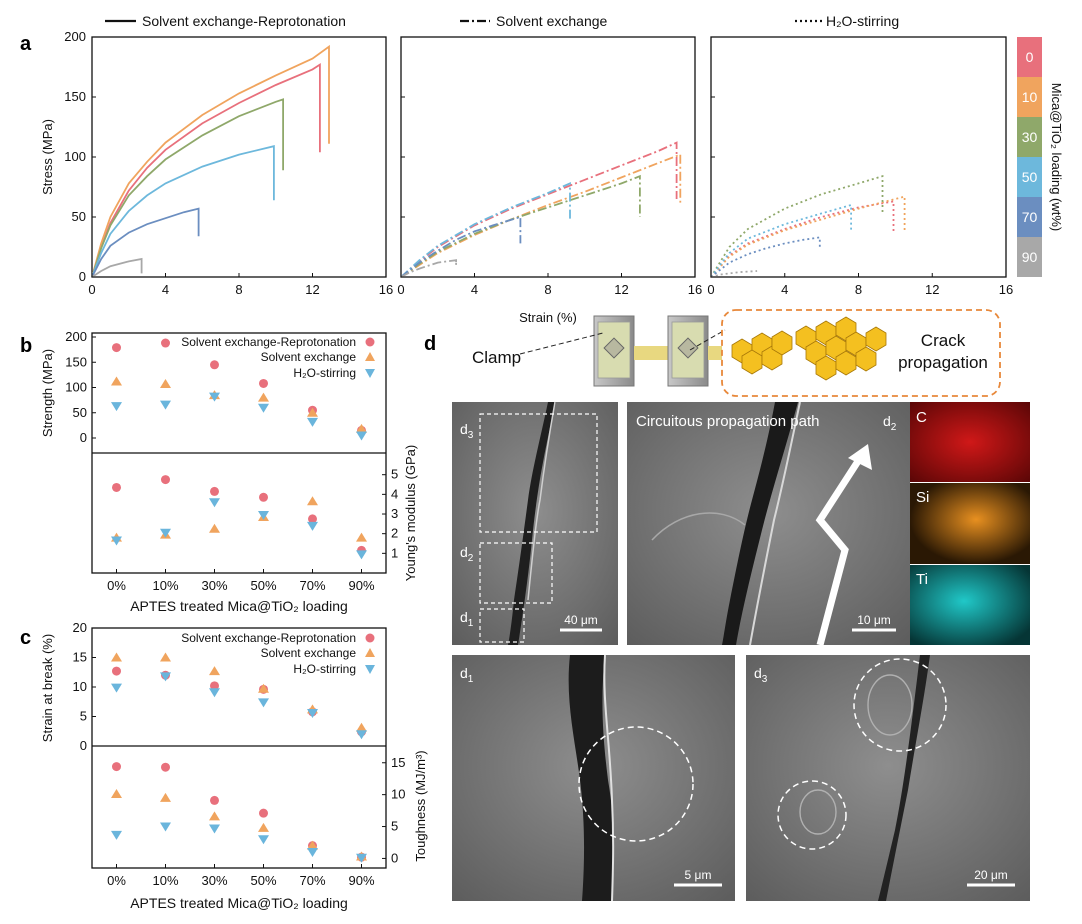 The width and height of the screenshot is (1082, 924). What do you see at coordinates (394, 533) in the screenshot?
I see `ytick-label: 2` at bounding box center [394, 533].